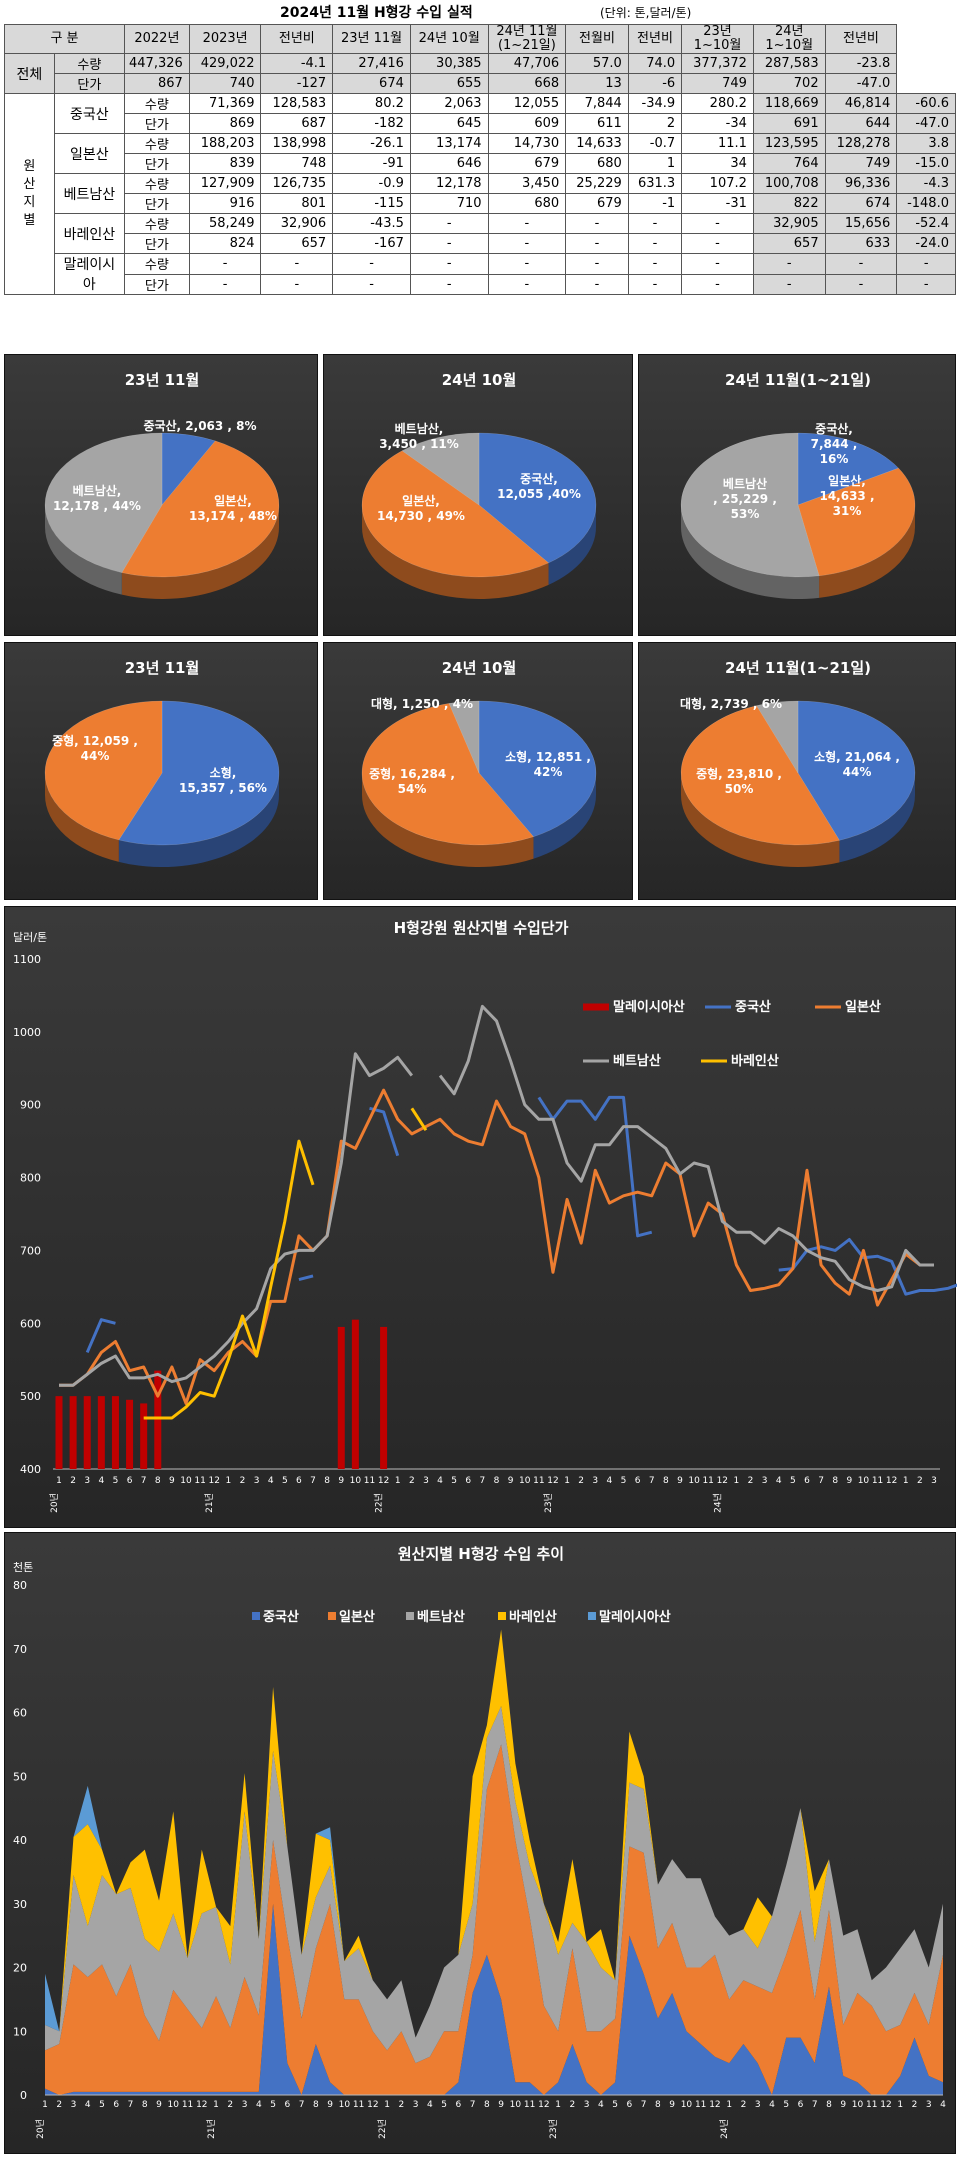 The width and height of the screenshot is (960, 2159). What do you see at coordinates (30, 1396) in the screenshot?
I see `y-tick-label: 500` at bounding box center [30, 1396].